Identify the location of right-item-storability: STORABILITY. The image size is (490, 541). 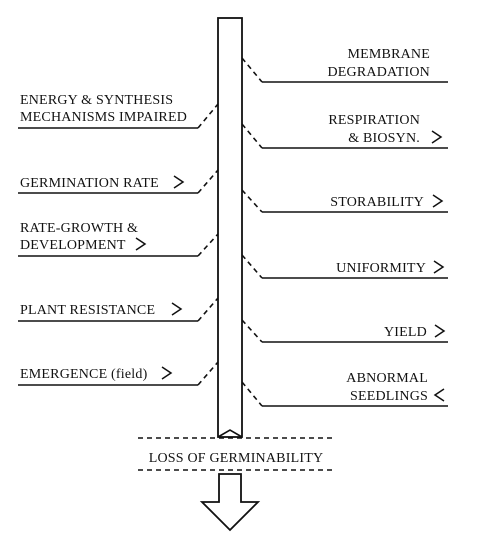
(344, 201).